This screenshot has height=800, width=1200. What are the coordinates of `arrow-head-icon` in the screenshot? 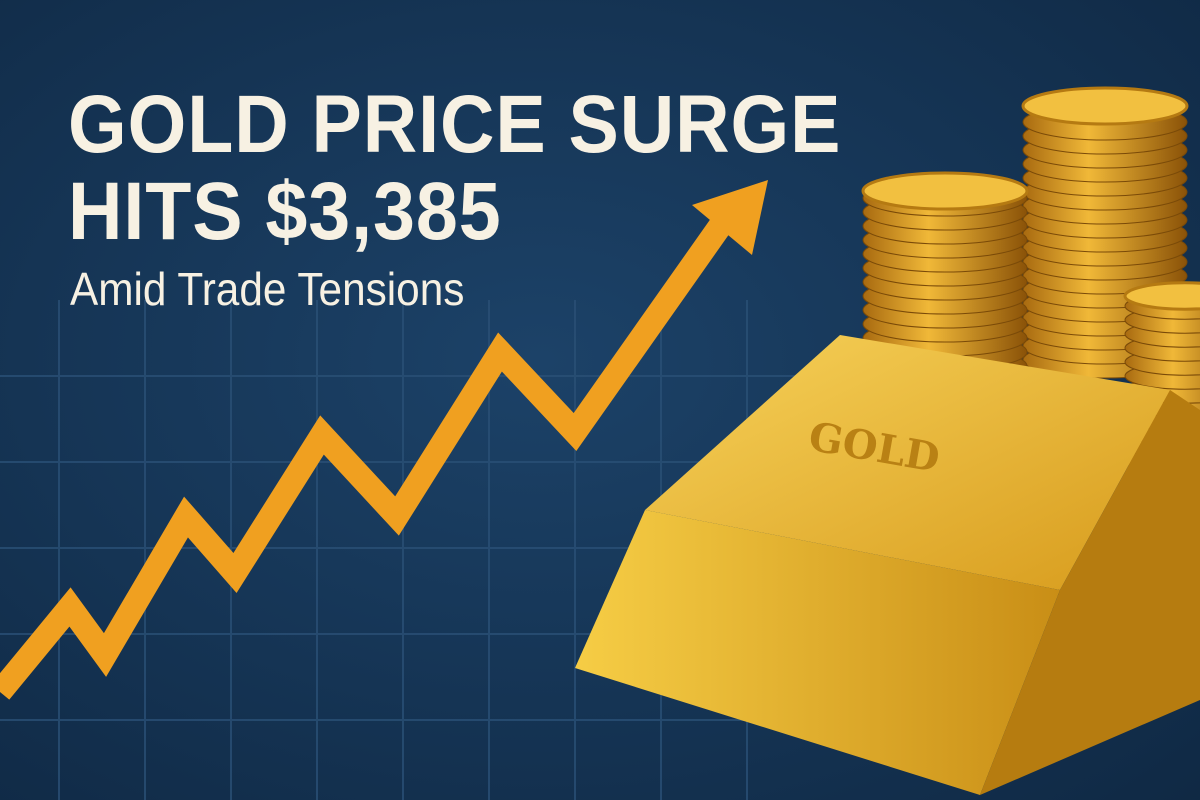 It's located at (730, 217).